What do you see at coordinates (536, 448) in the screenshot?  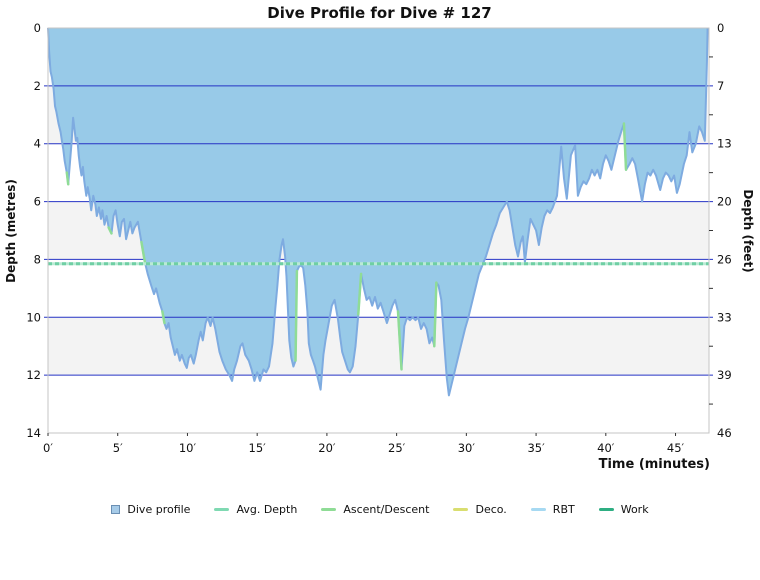 I see `x-tick-label: 35′` at bounding box center [536, 448].